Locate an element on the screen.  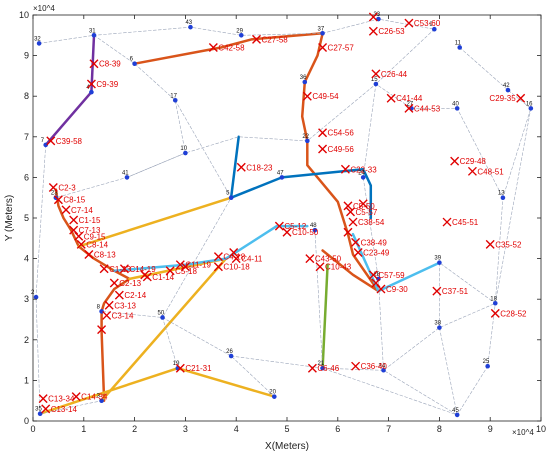
y-tick-label-7: 7 is located at coordinates (26, 137).